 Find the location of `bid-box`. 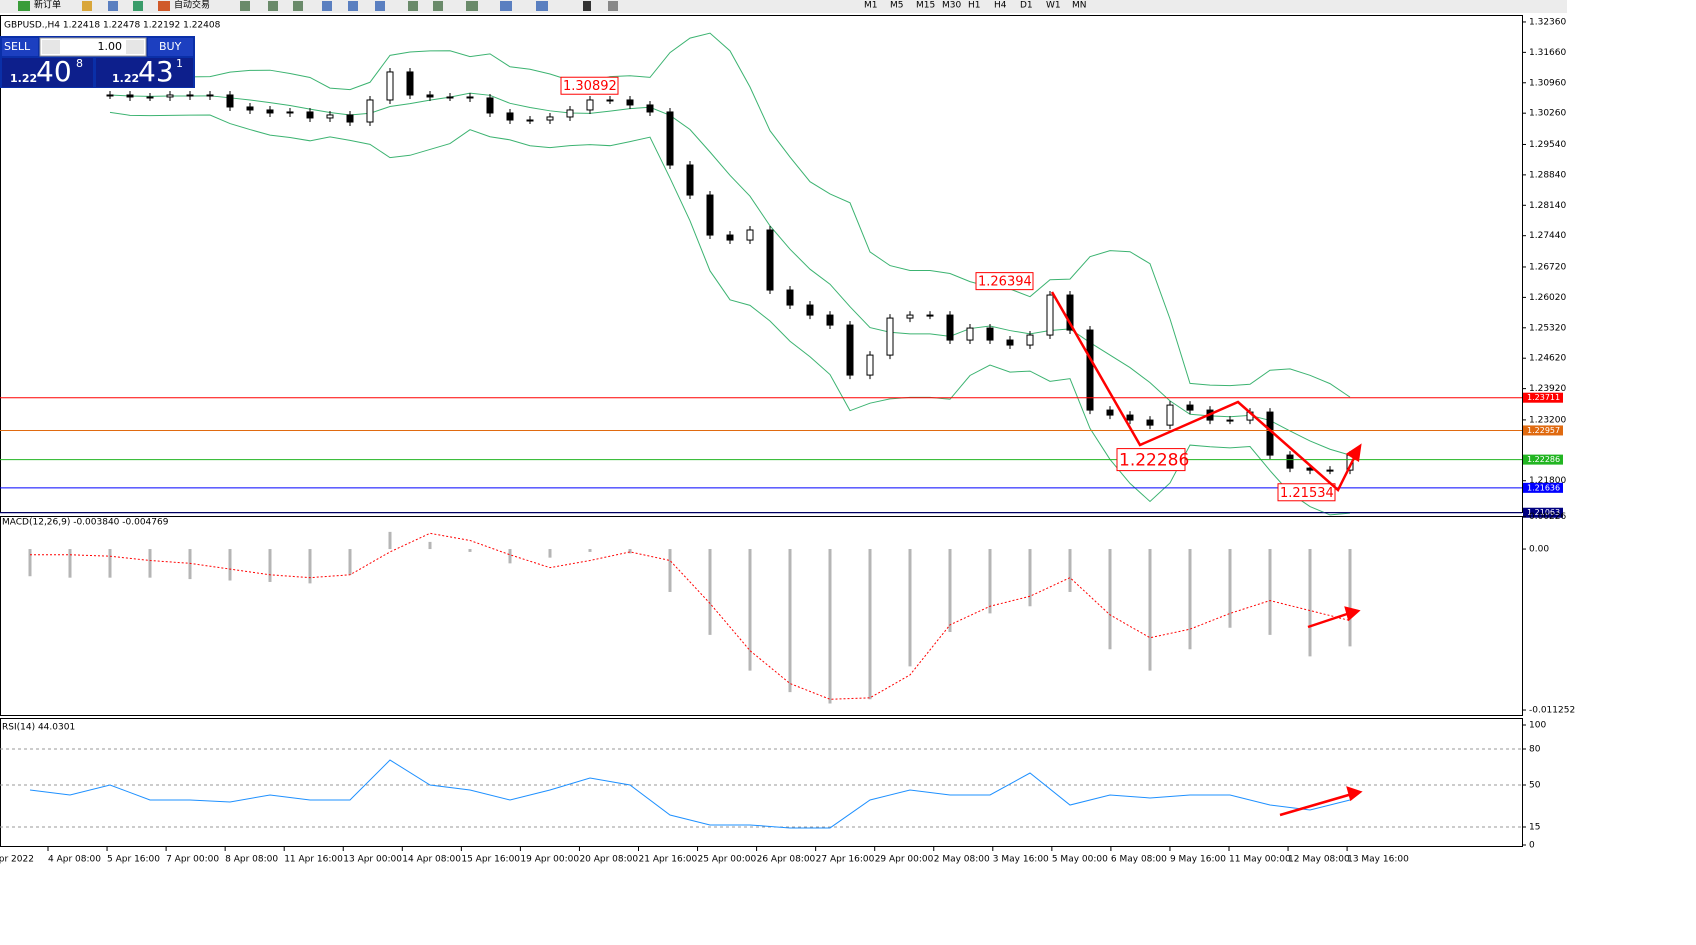

bid-box is located at coordinates (47, 72).